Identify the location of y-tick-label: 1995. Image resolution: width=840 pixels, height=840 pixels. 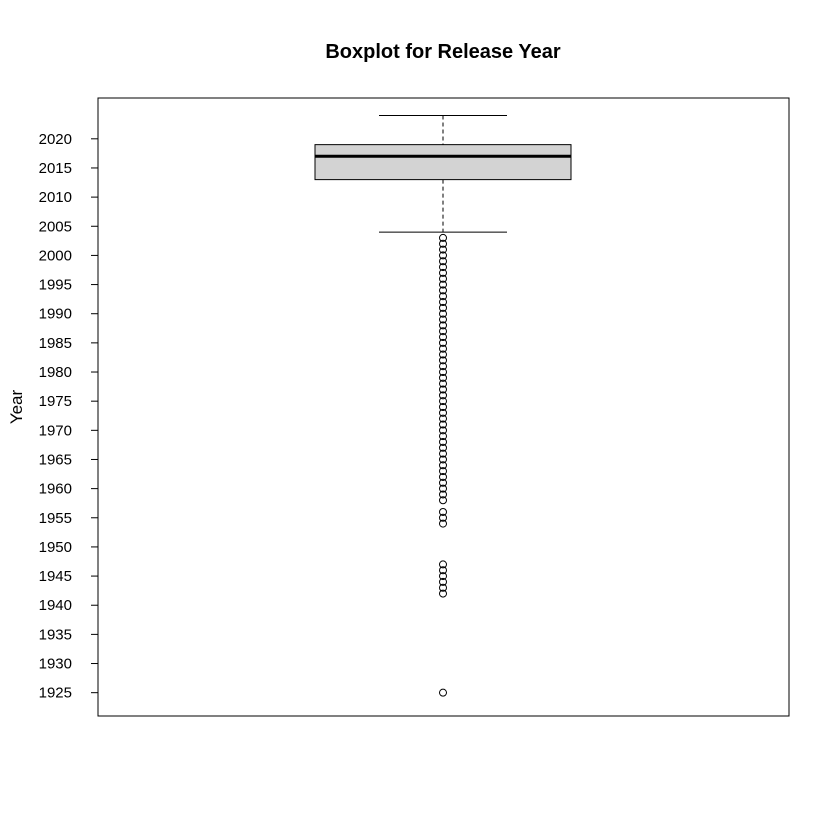
(55, 285).